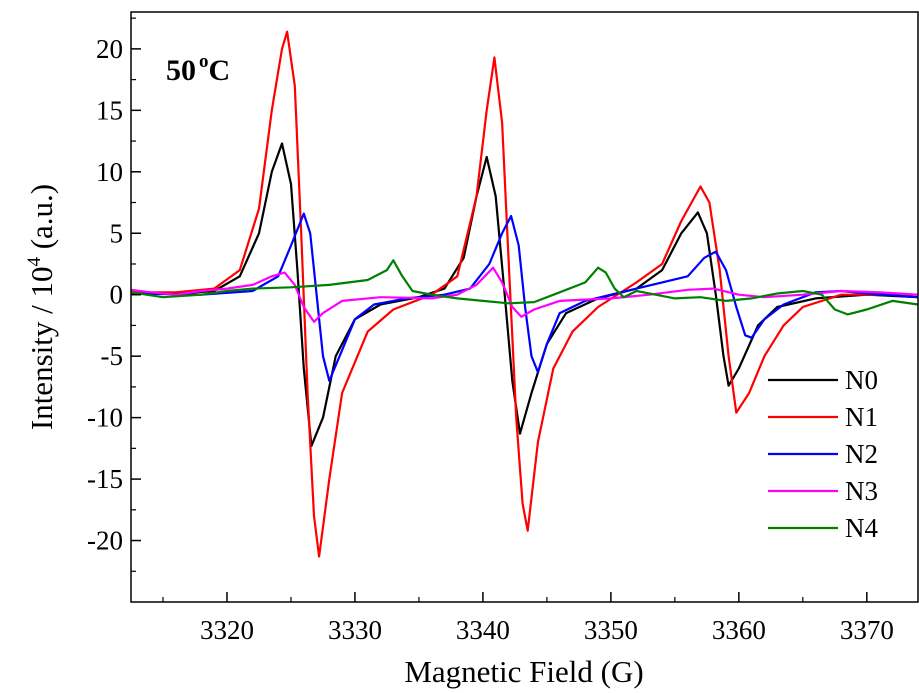 The width and height of the screenshot is (919, 693). What do you see at coordinates (227, 630) in the screenshot?
I see `x-tick-label: 3320` at bounding box center [227, 630].